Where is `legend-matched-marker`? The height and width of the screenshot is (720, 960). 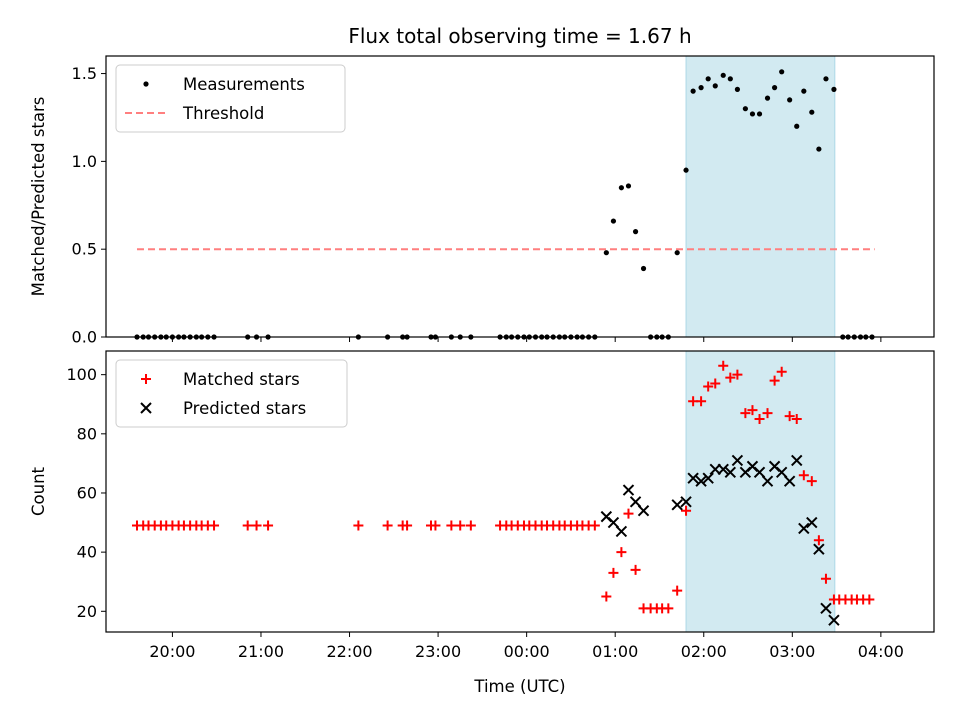 legend-matched-marker is located at coordinates (146, 379).